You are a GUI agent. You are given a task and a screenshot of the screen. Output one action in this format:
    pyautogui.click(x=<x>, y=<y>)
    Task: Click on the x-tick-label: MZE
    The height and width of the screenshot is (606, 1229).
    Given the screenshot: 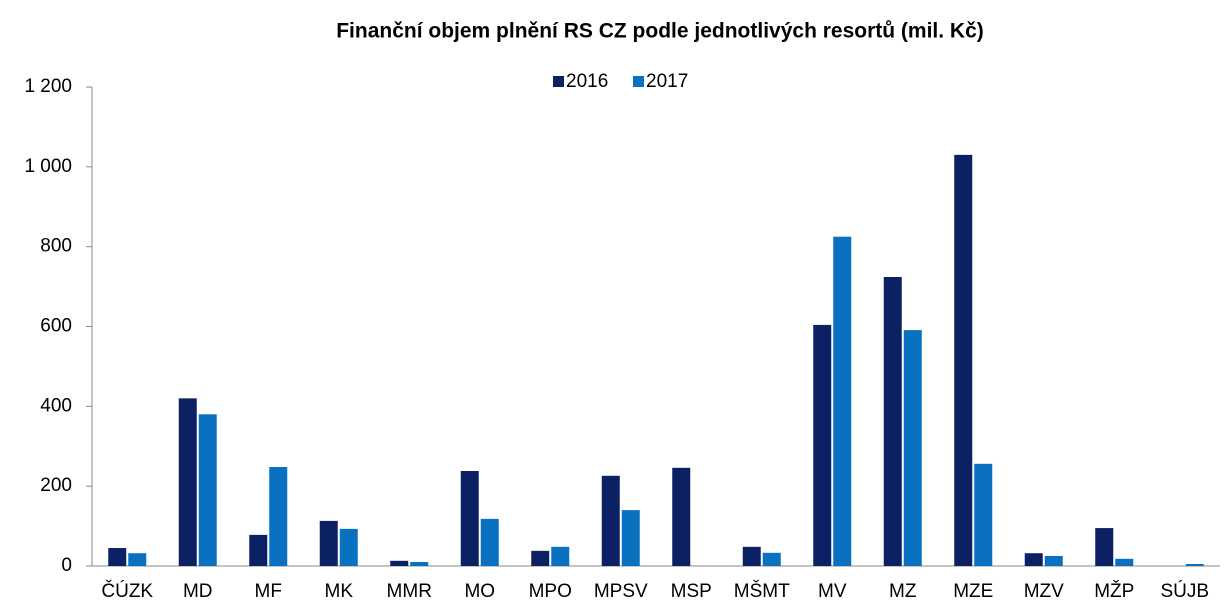 What is the action you would take?
    pyautogui.click(x=973, y=591)
    